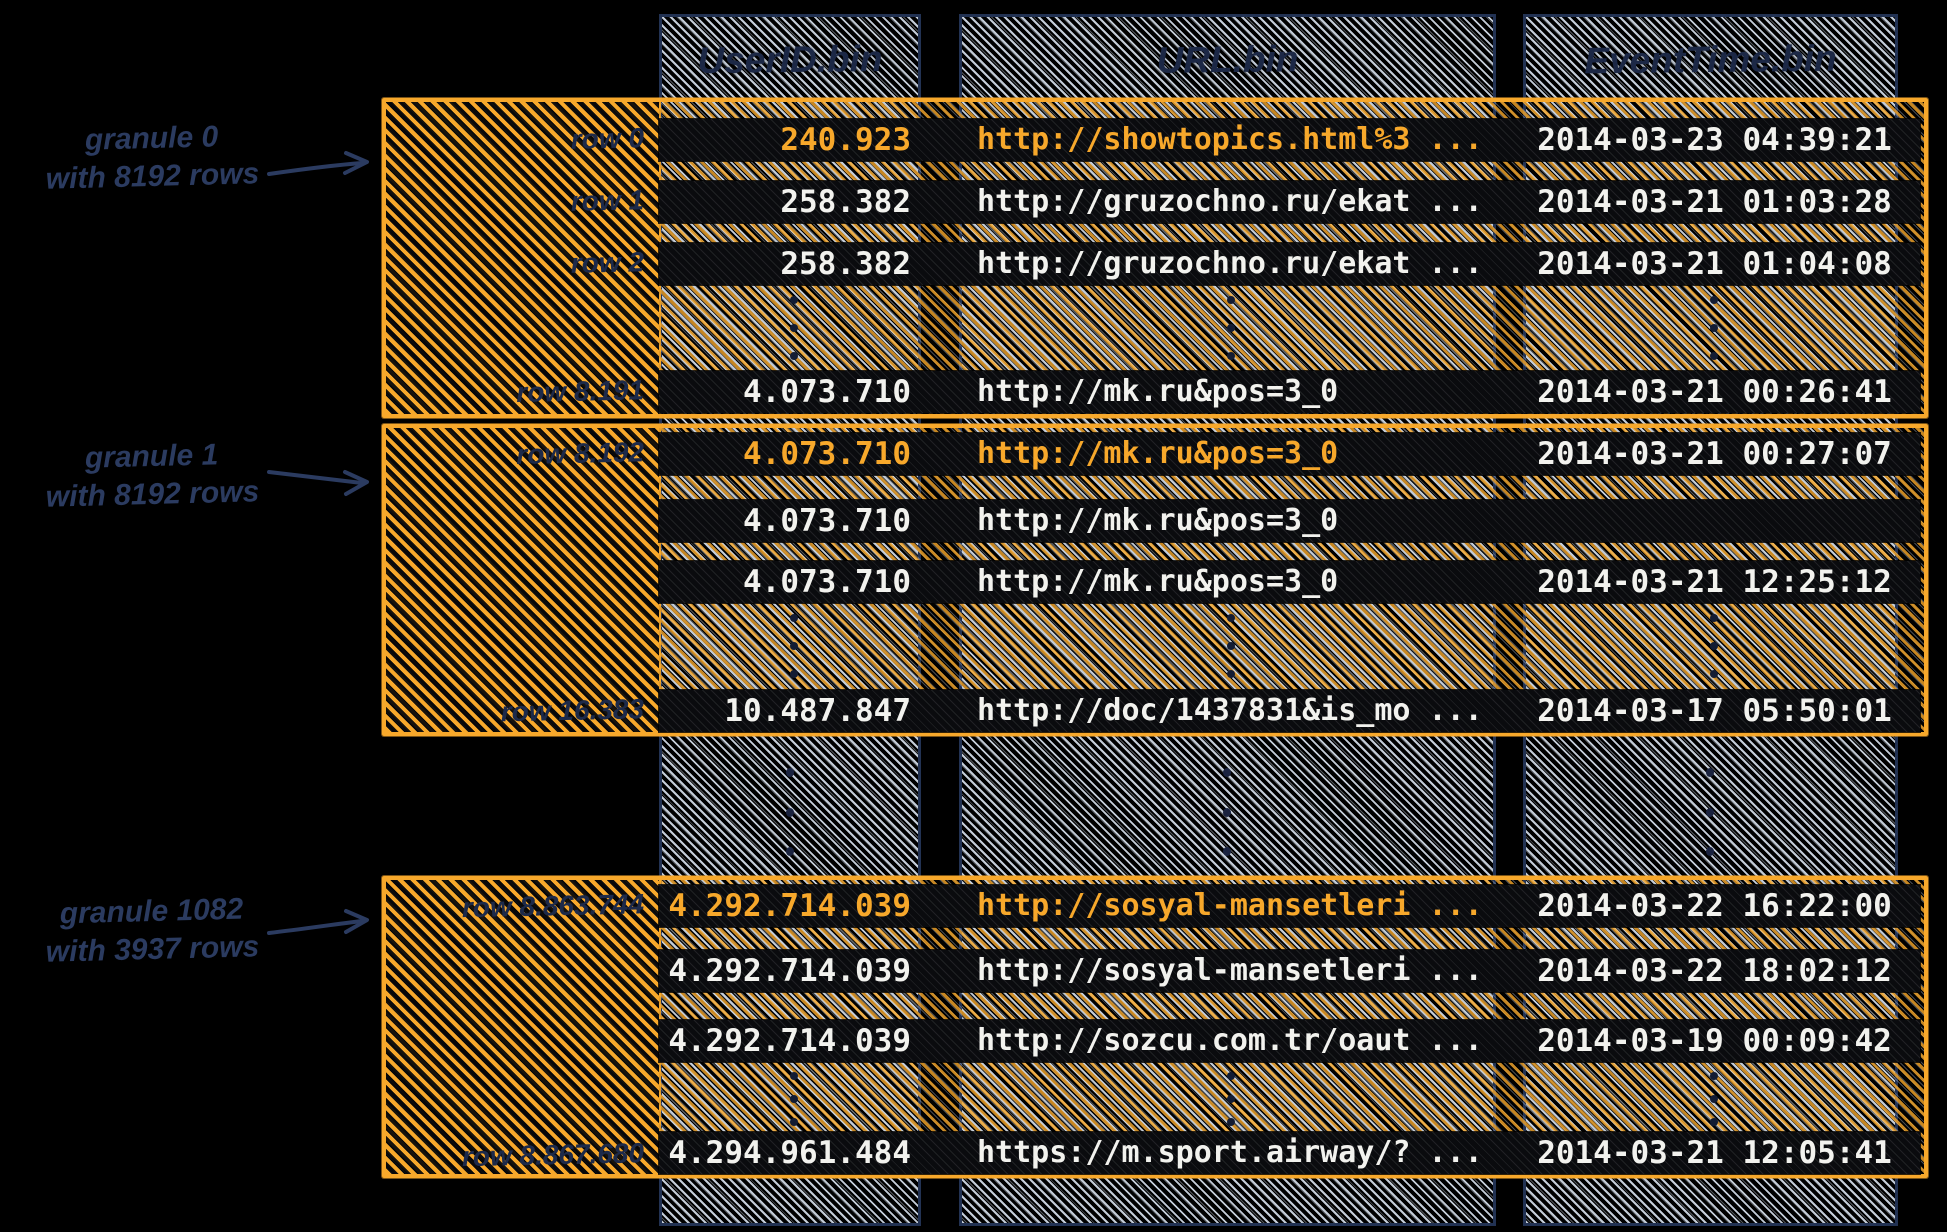  I want to click on cell-eventtime: 2014-03-21 00:27:07, so click(1714, 454).